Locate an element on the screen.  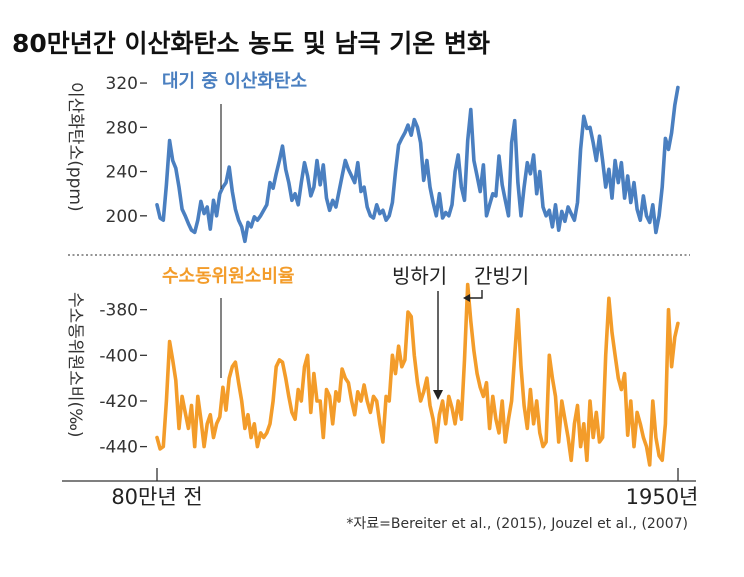
isotope-y-axis-title: 수소동위원소비(‰) is located at coordinates (75, 365).